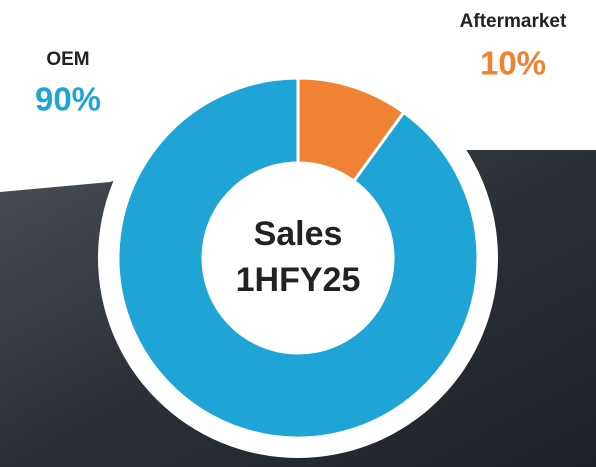  I want to click on value-label: 10%, so click(513, 63).